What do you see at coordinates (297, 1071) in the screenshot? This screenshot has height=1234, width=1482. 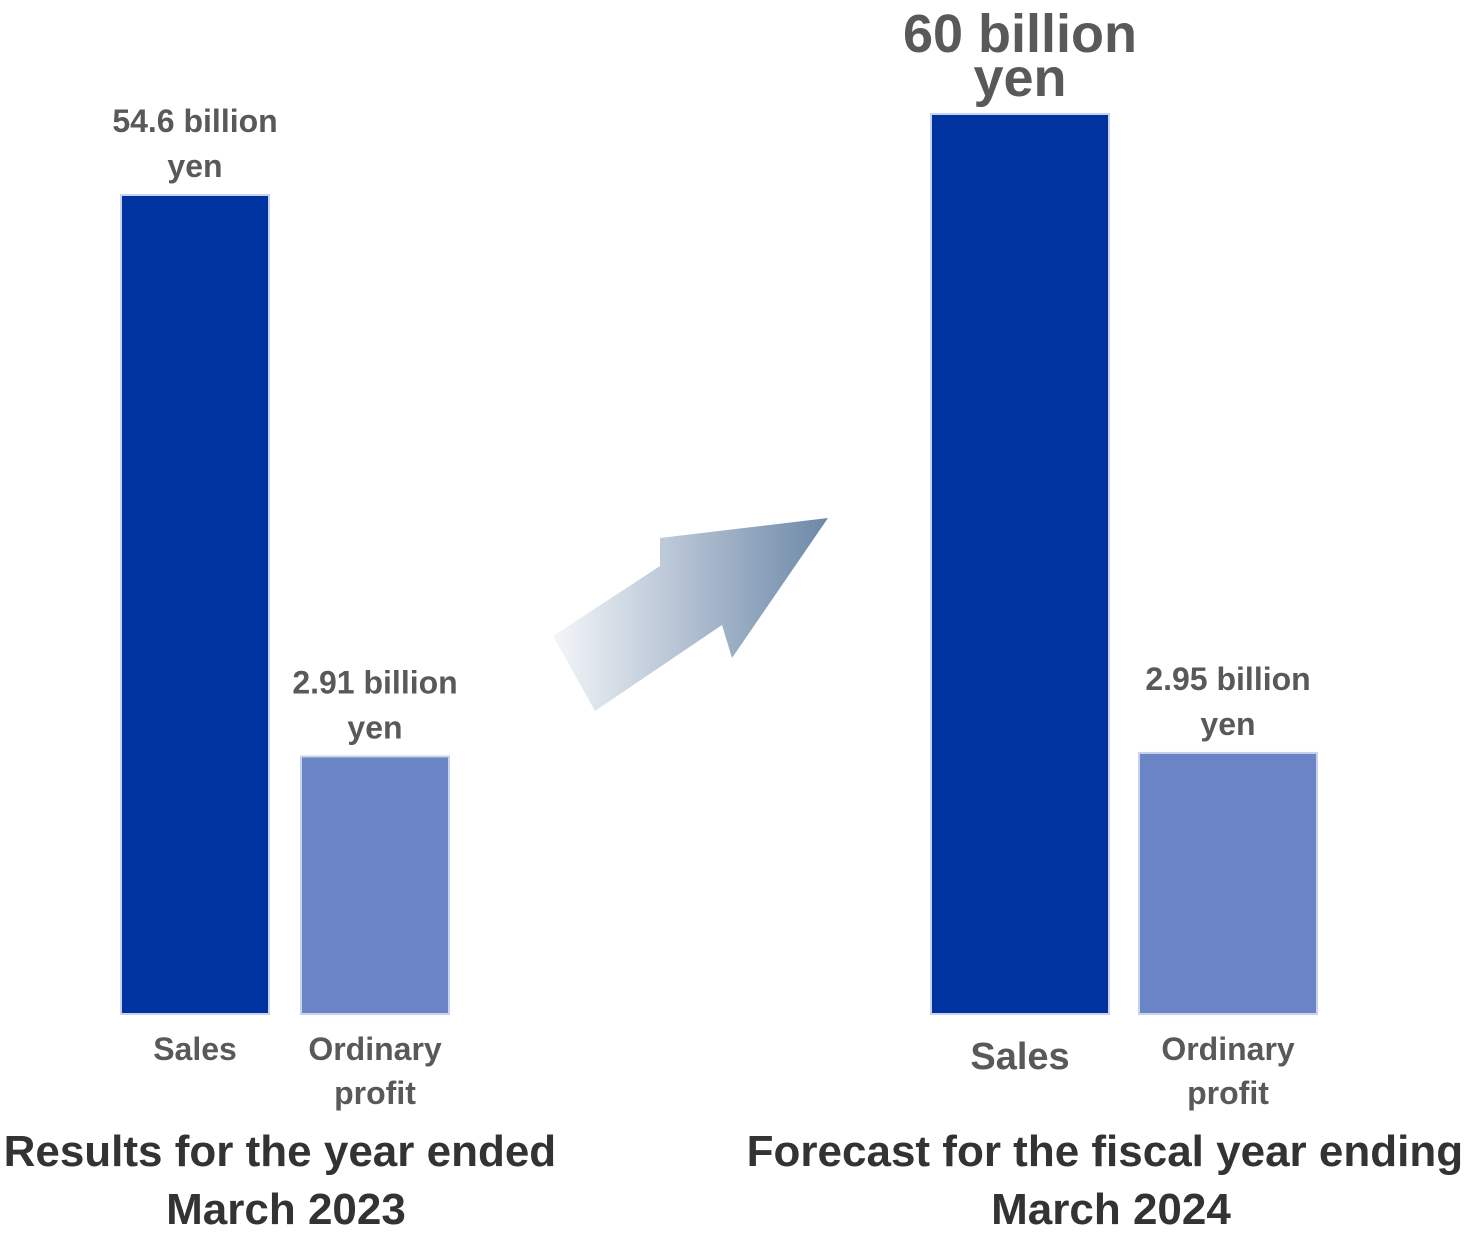 I see `results-2023-category-labels: Sales Ordinary profit` at bounding box center [297, 1071].